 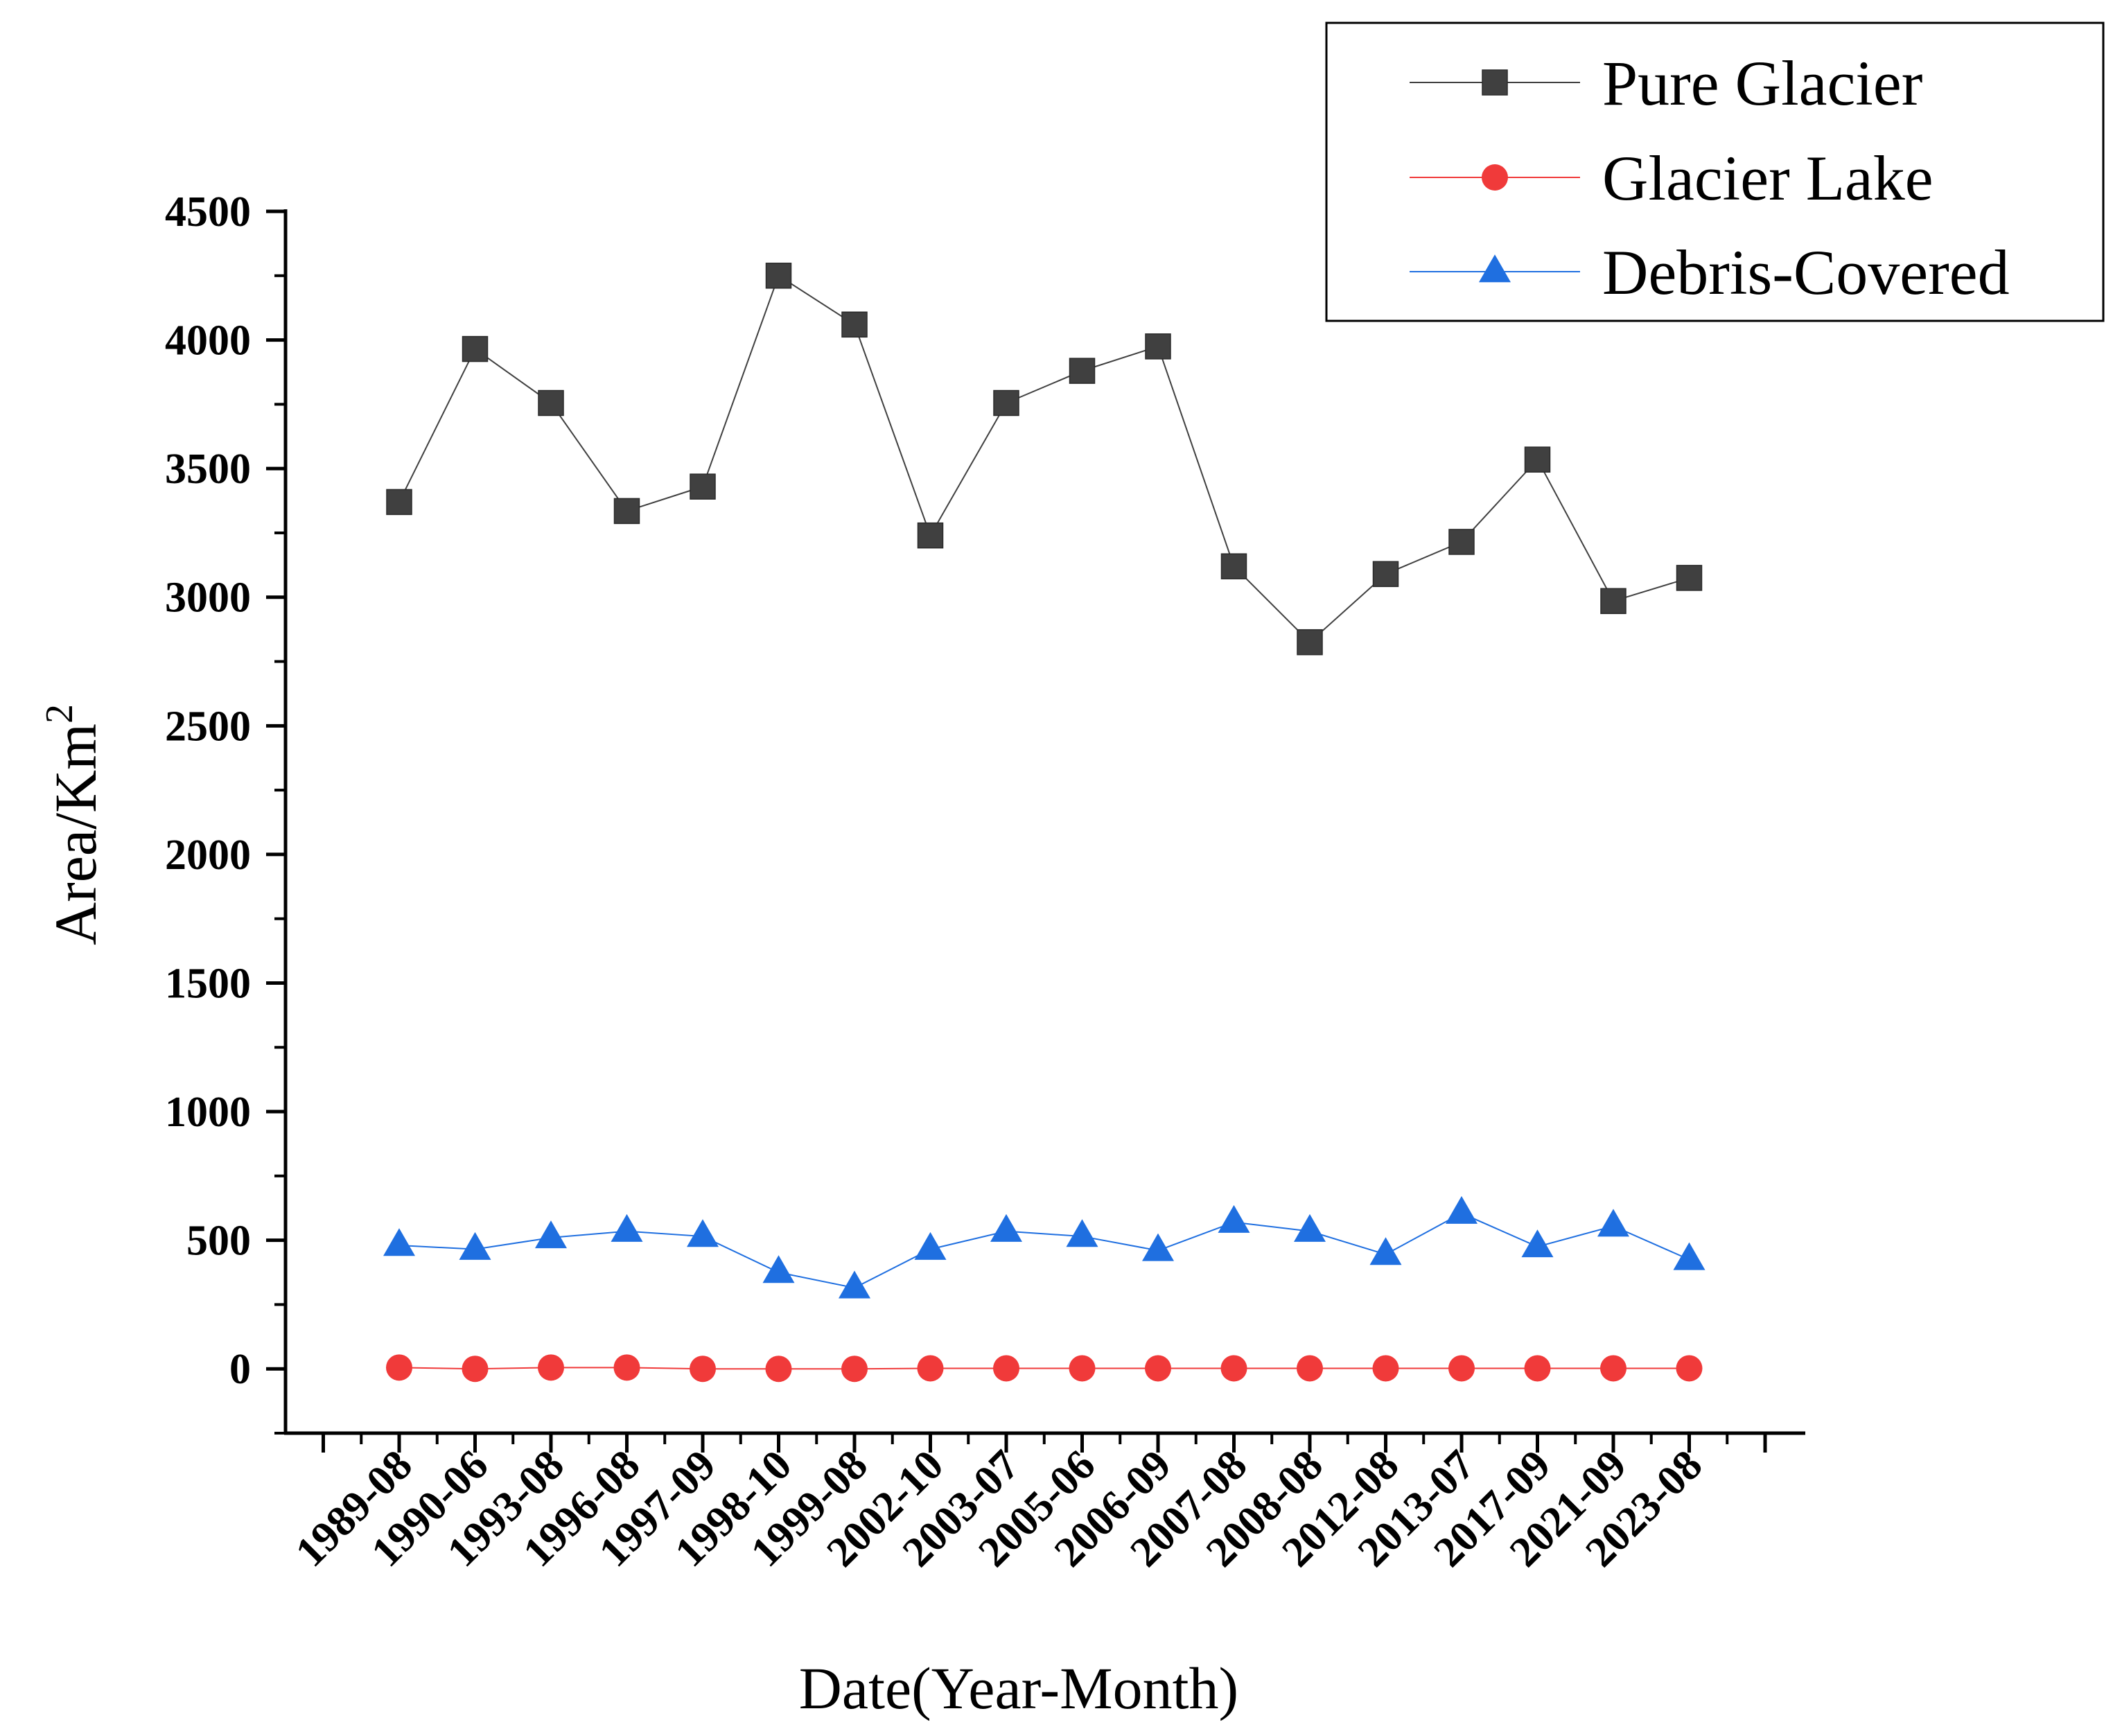 What do you see at coordinates (59, 714) in the screenshot?
I see `y-axis-title-superscript: 2` at bounding box center [59, 714].